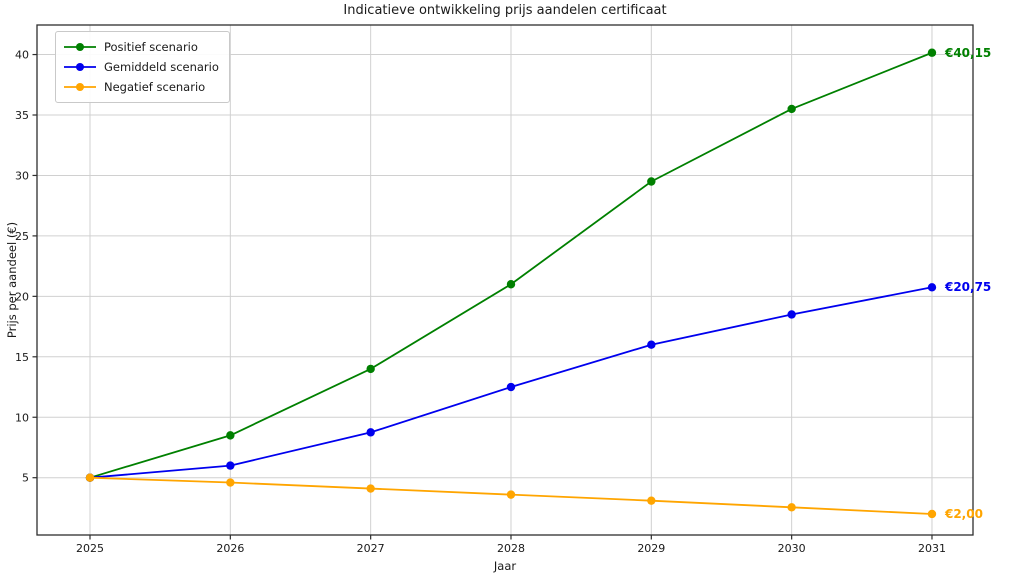 The height and width of the screenshot is (583, 1024). I want to click on x-tick-label: 2026, so click(230, 548).